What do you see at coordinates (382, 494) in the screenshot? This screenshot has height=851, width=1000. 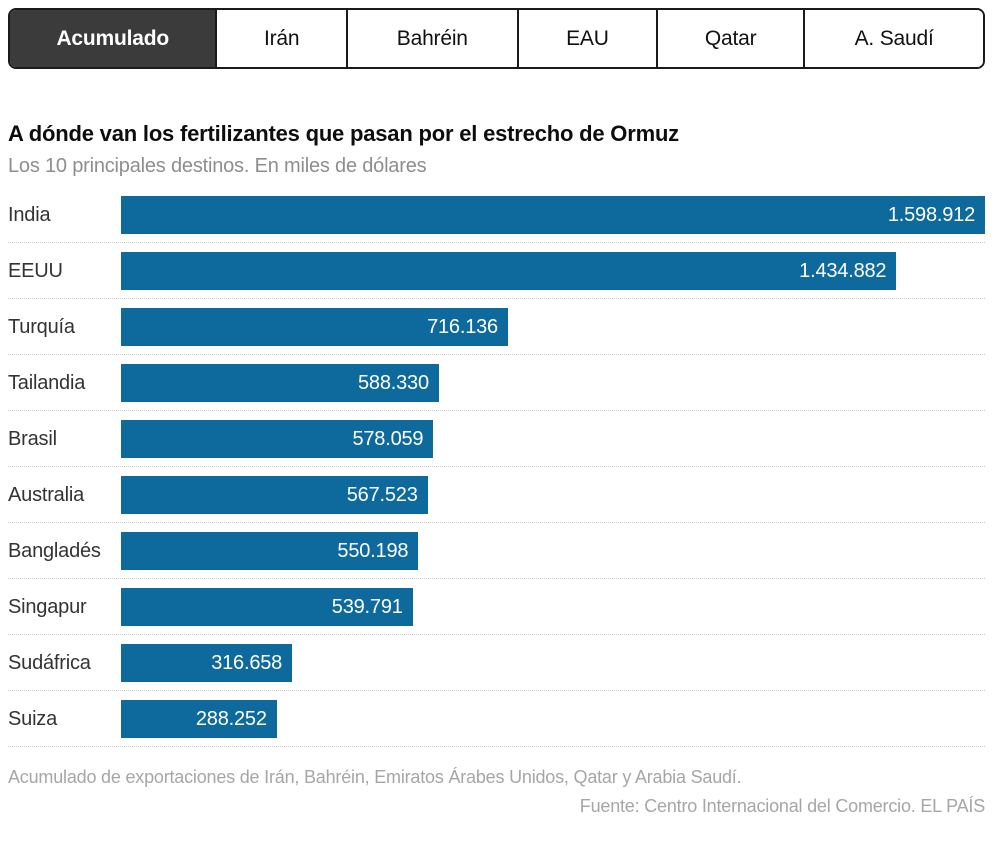 I see `bar-value-label: 567.523` at bounding box center [382, 494].